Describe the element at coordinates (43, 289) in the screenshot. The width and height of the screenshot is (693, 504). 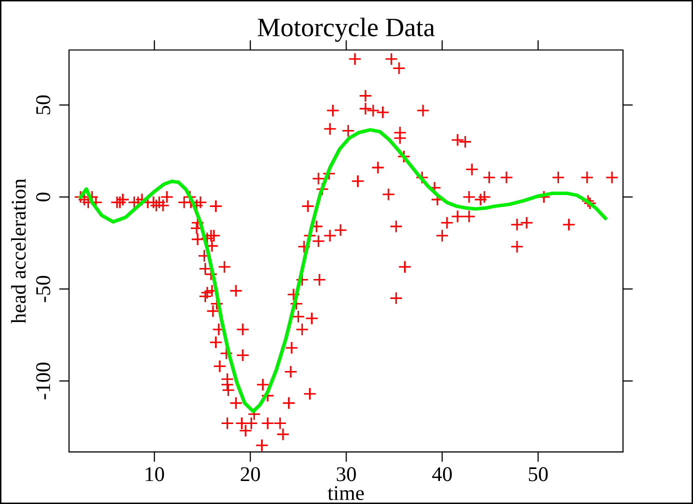
I see `y-tick-label: -50` at that location.